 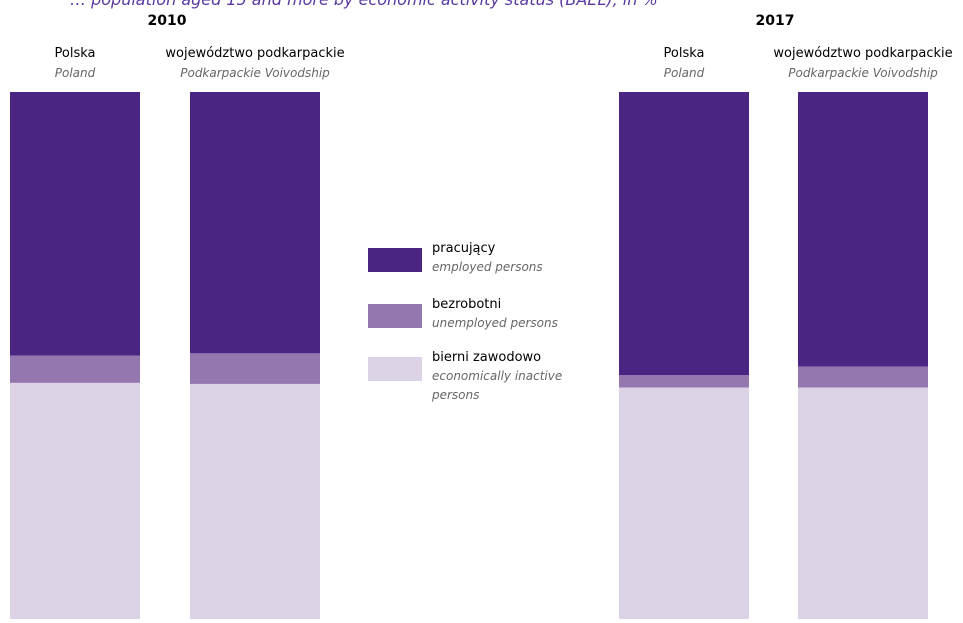 I want to click on bar-segment-inactive-2017-podkarpackie, so click(x=863, y=503).